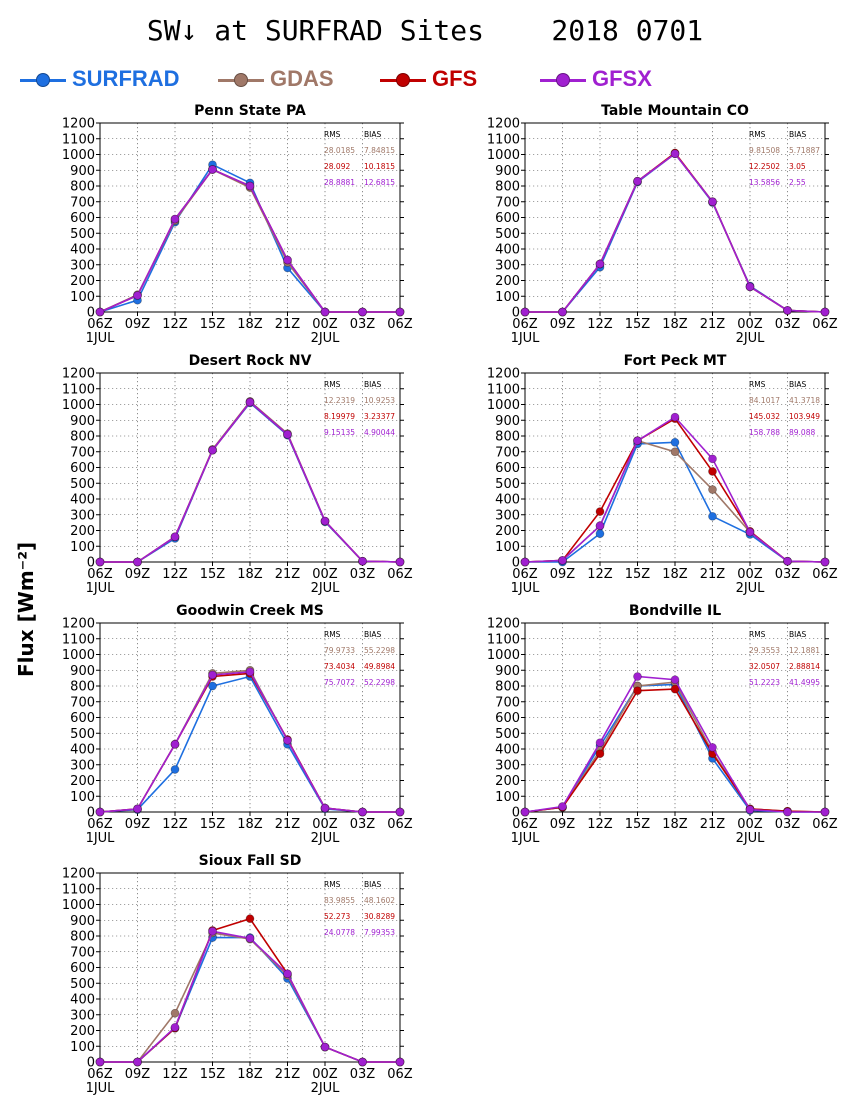 This screenshot has width=850, height=1100. I want to click on stats-rms-value: 29.3553, so click(764, 650).